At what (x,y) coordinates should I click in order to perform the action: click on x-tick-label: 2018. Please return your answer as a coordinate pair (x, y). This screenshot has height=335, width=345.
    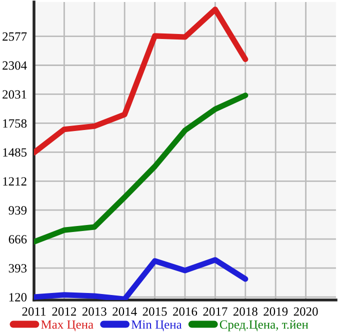
    Looking at the image, I should click on (245, 311).